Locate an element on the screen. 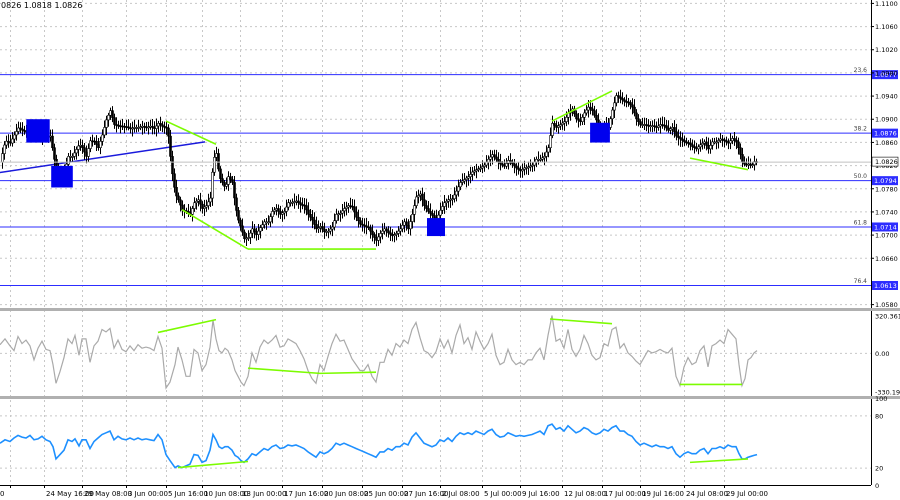 Image resolution: width=900 pixels, height=500 pixels. cci-divergence-line is located at coordinates (348, 373).